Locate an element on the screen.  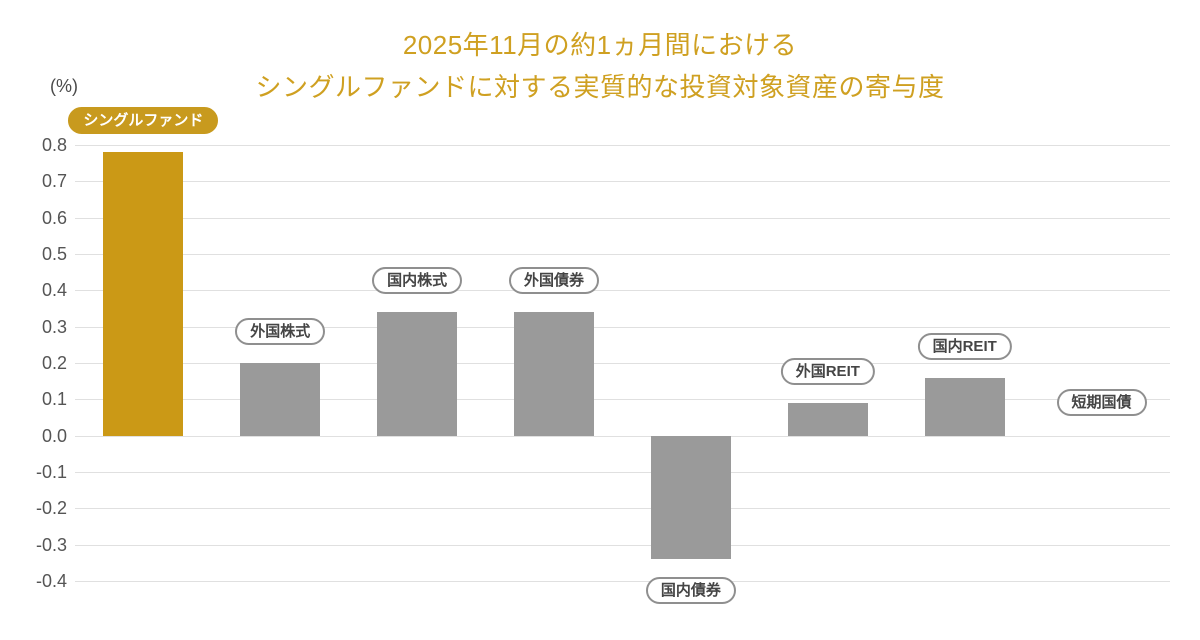
gridline-0.5 is located at coordinates (622, 254).